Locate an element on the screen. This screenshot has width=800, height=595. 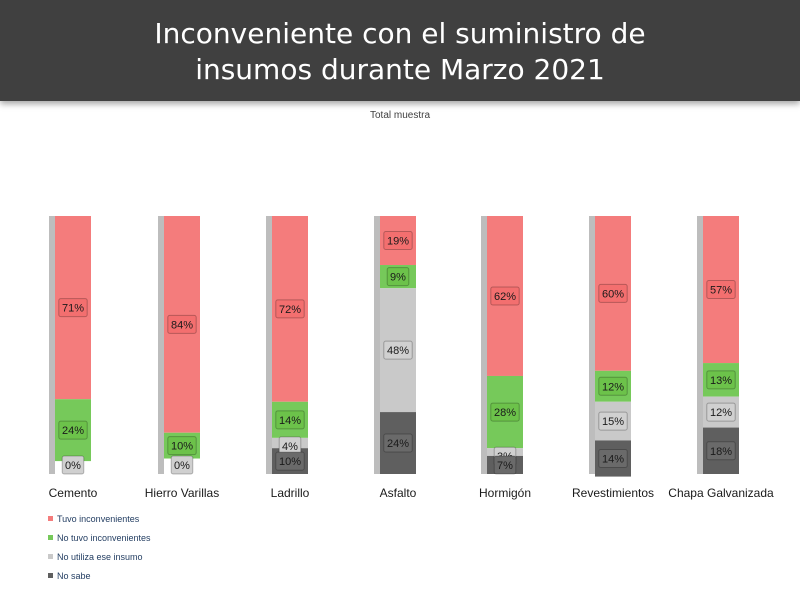
legend-item-no-sabe: No sabe is located at coordinates (99, 575).